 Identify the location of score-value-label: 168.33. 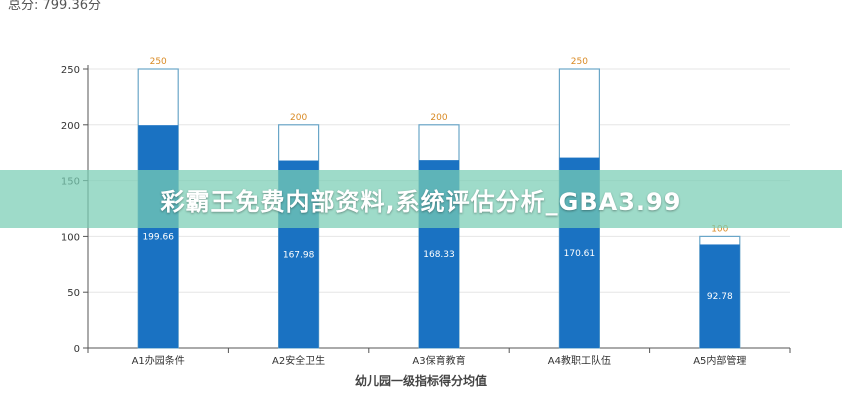
(439, 255).